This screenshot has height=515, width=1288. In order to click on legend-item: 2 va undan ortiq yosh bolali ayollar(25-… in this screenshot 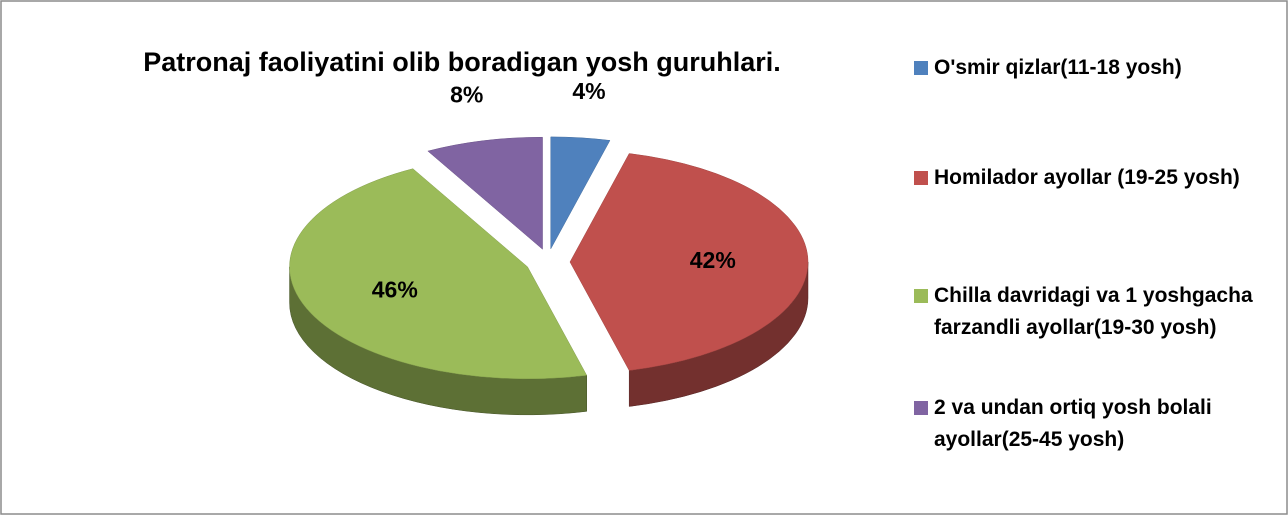, I will do `click(1099, 424)`.